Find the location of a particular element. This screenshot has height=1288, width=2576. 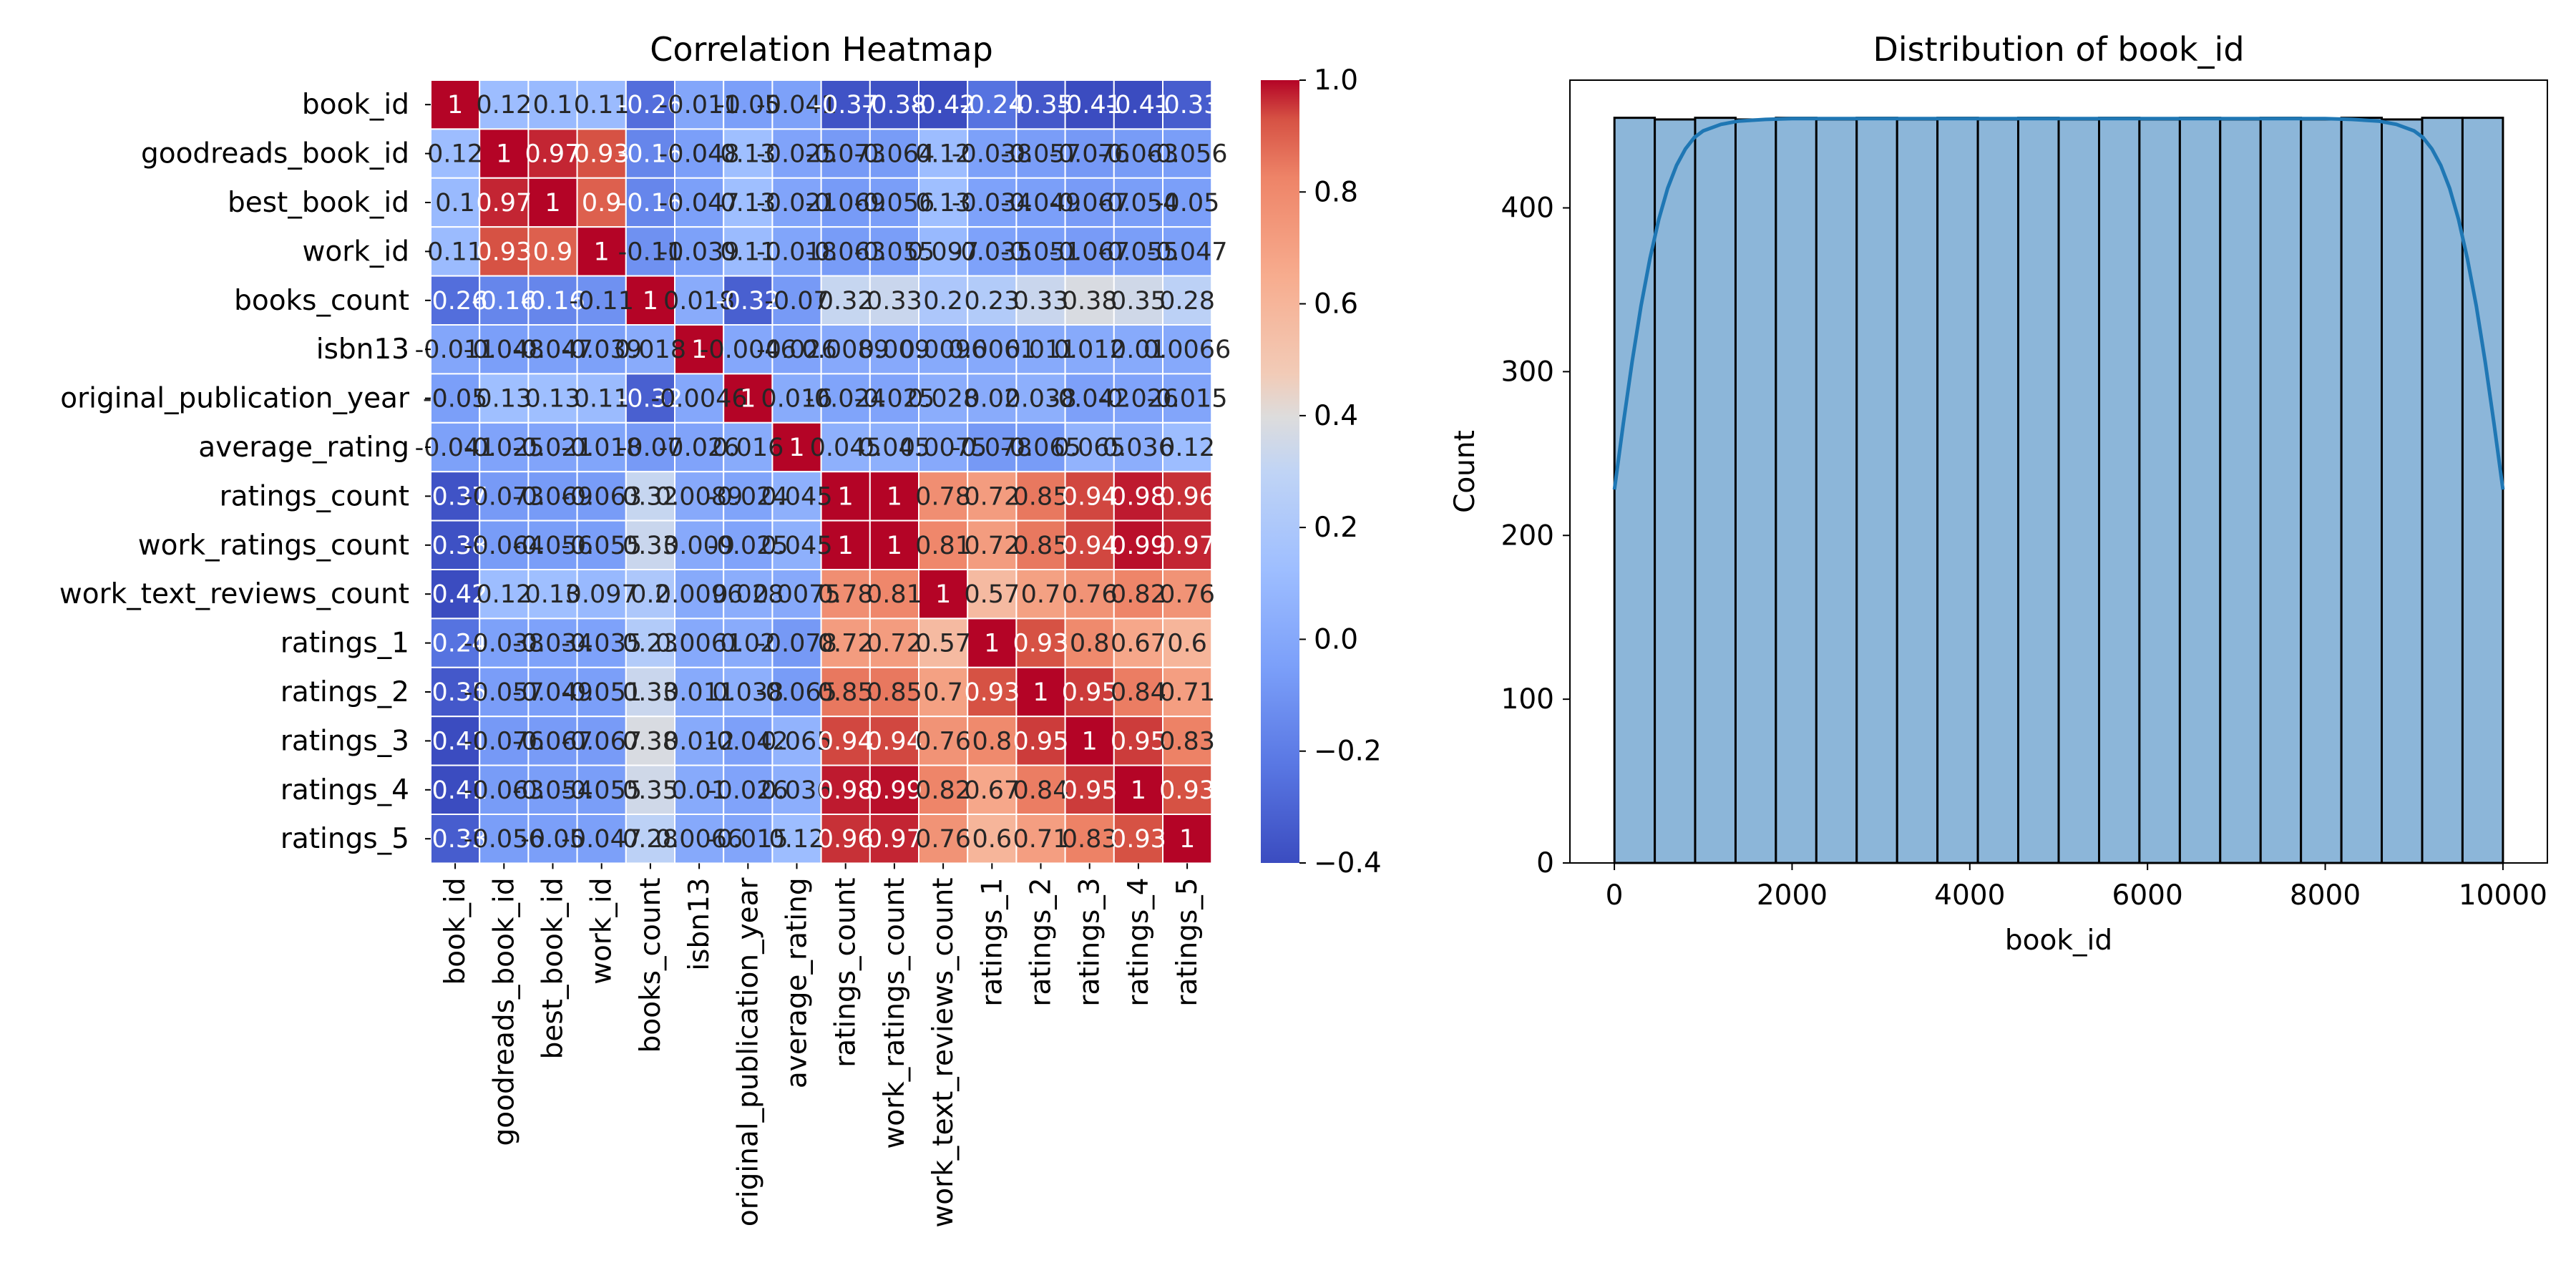

heatmap-cell-annotation: 0.93 is located at coordinates (1041, 644).